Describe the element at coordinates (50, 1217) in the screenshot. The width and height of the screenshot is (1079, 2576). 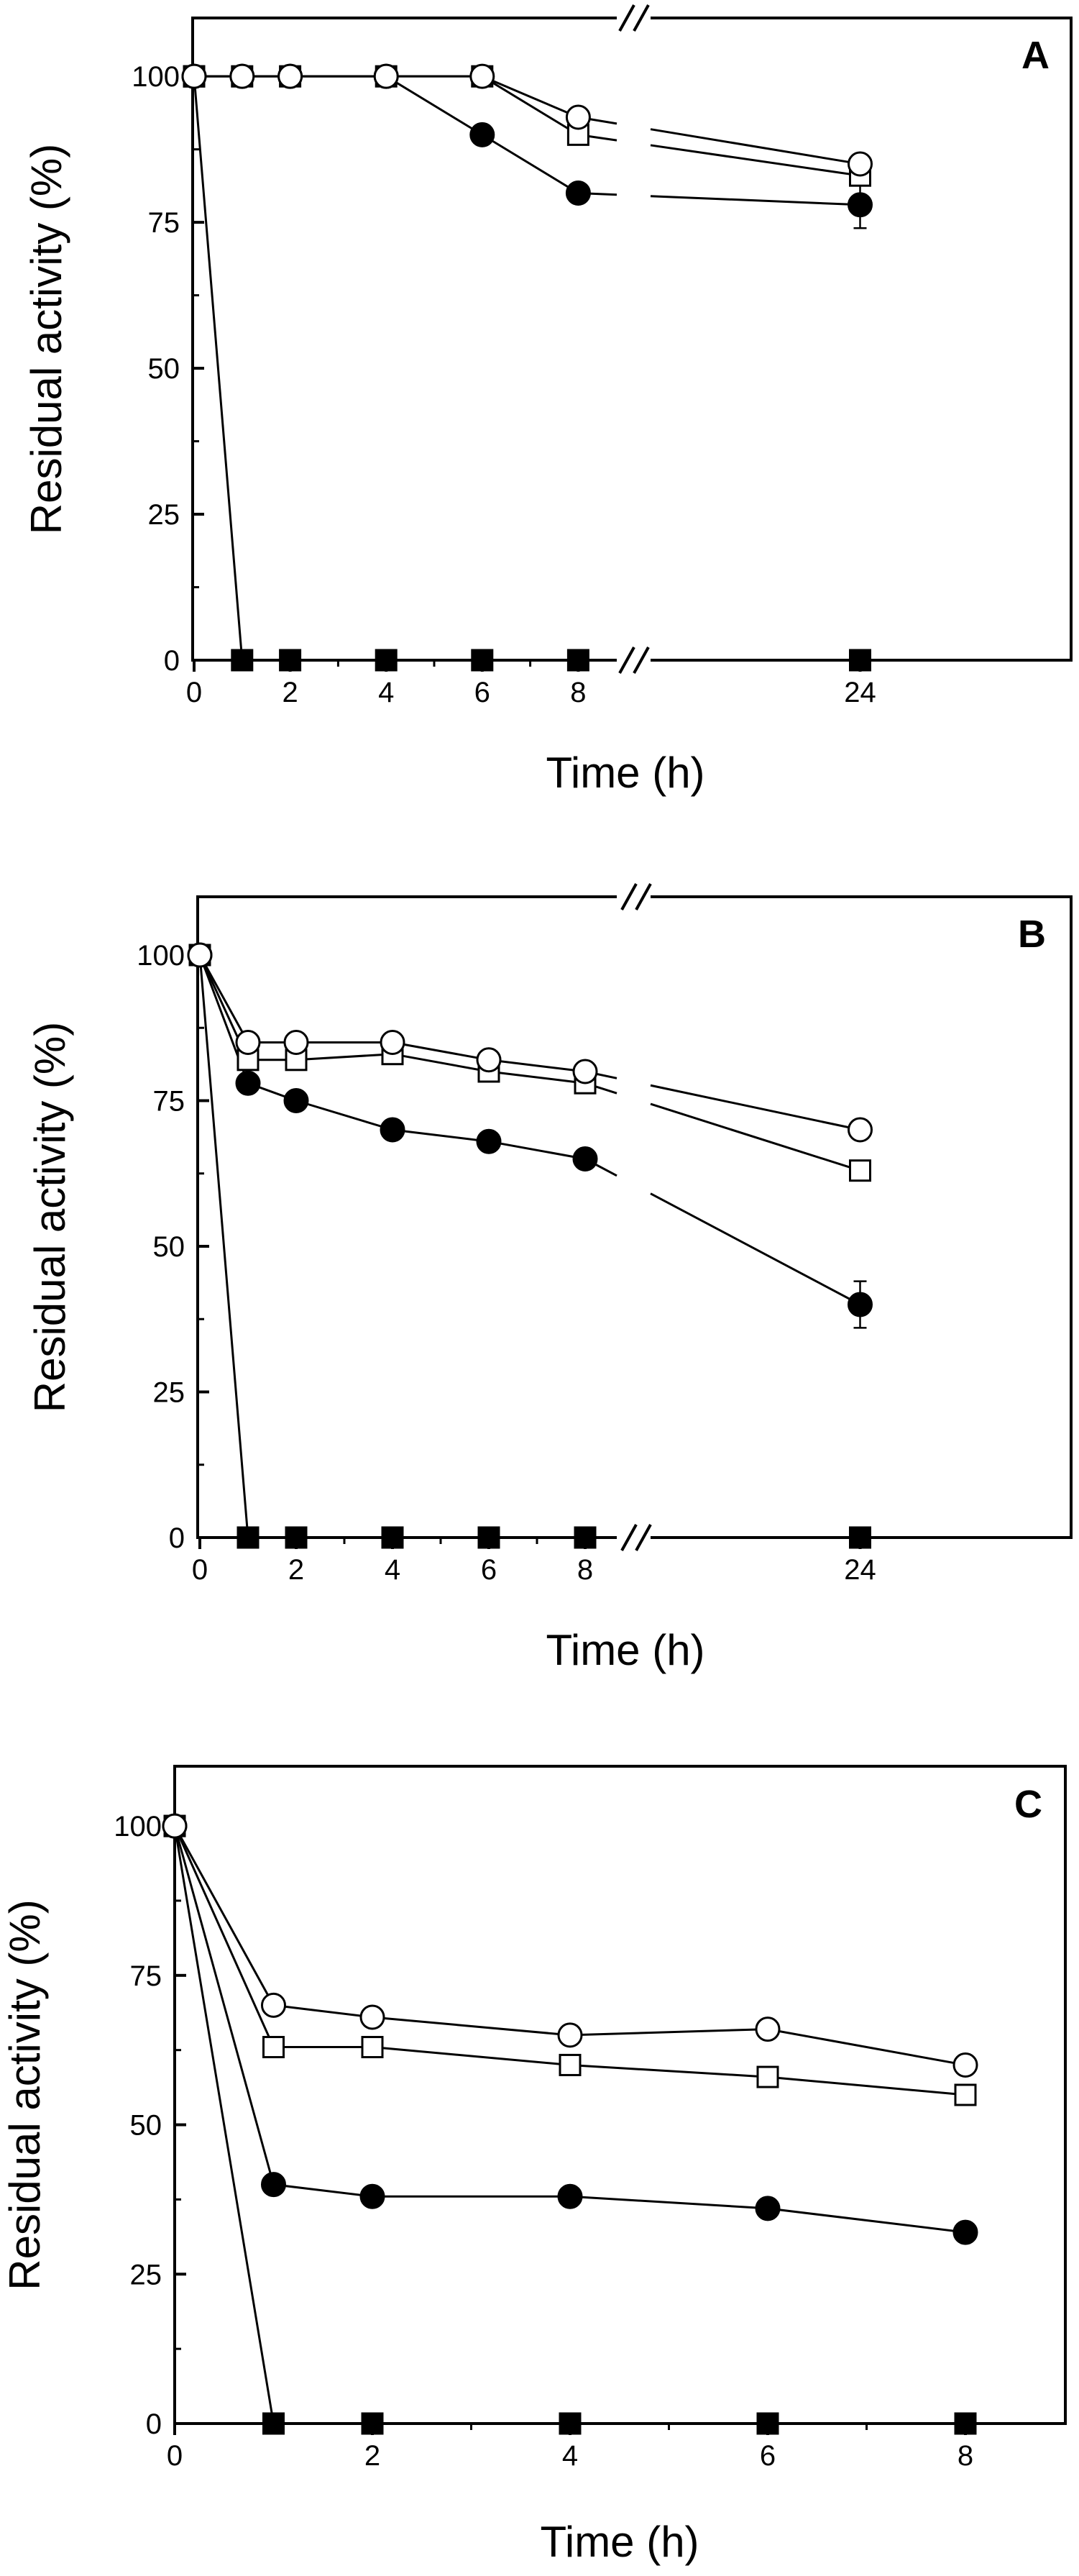
I see `y-axis-title: Residual activity (%)` at that location.